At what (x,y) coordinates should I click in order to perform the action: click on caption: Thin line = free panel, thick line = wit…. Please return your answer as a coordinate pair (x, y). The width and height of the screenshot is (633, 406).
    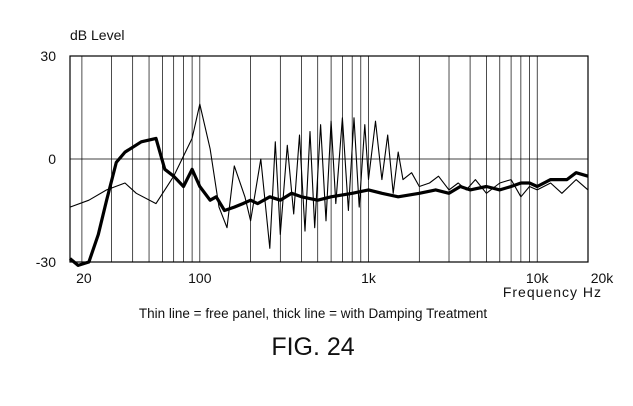
    Looking at the image, I should click on (313, 313).